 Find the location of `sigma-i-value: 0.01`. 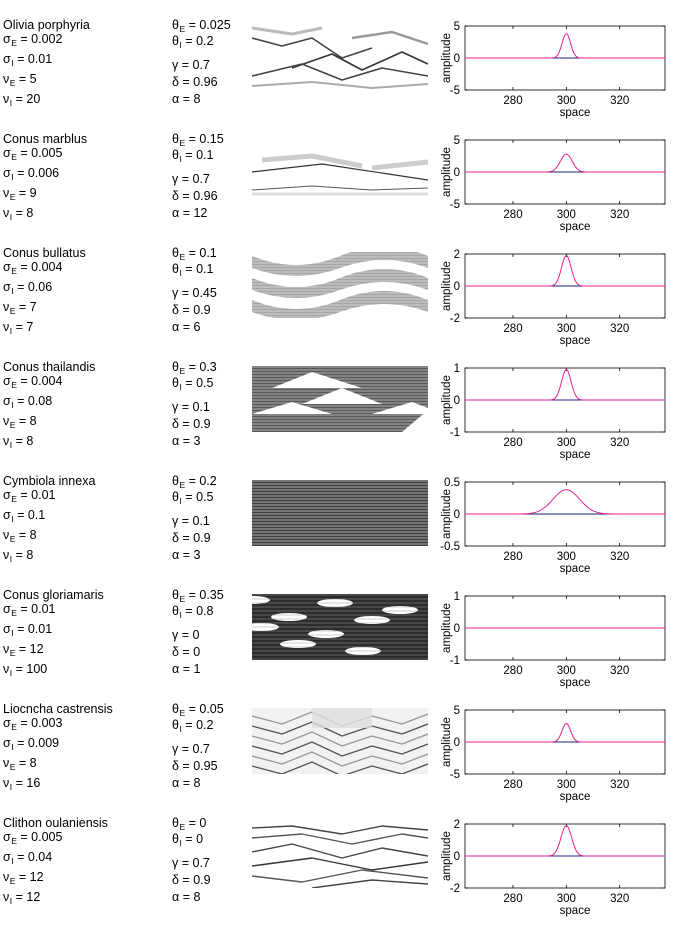

sigma-i-value: 0.01 is located at coordinates (40, 59).